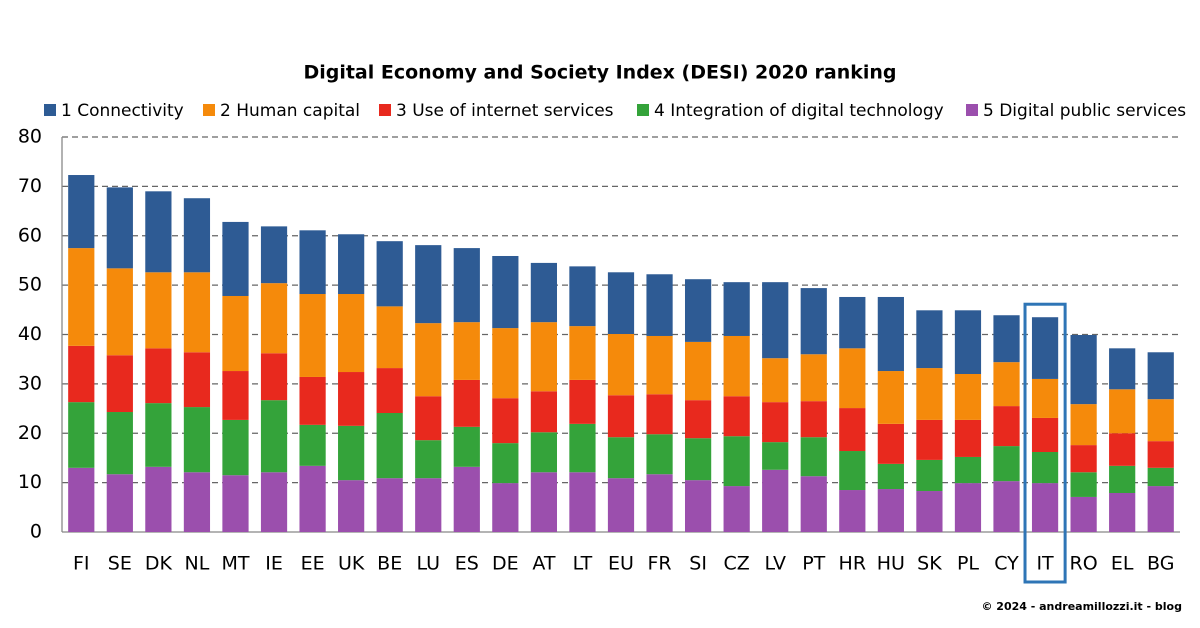 This screenshot has height=628, width=1200. I want to click on x-tick-label: IE, so click(274, 564).